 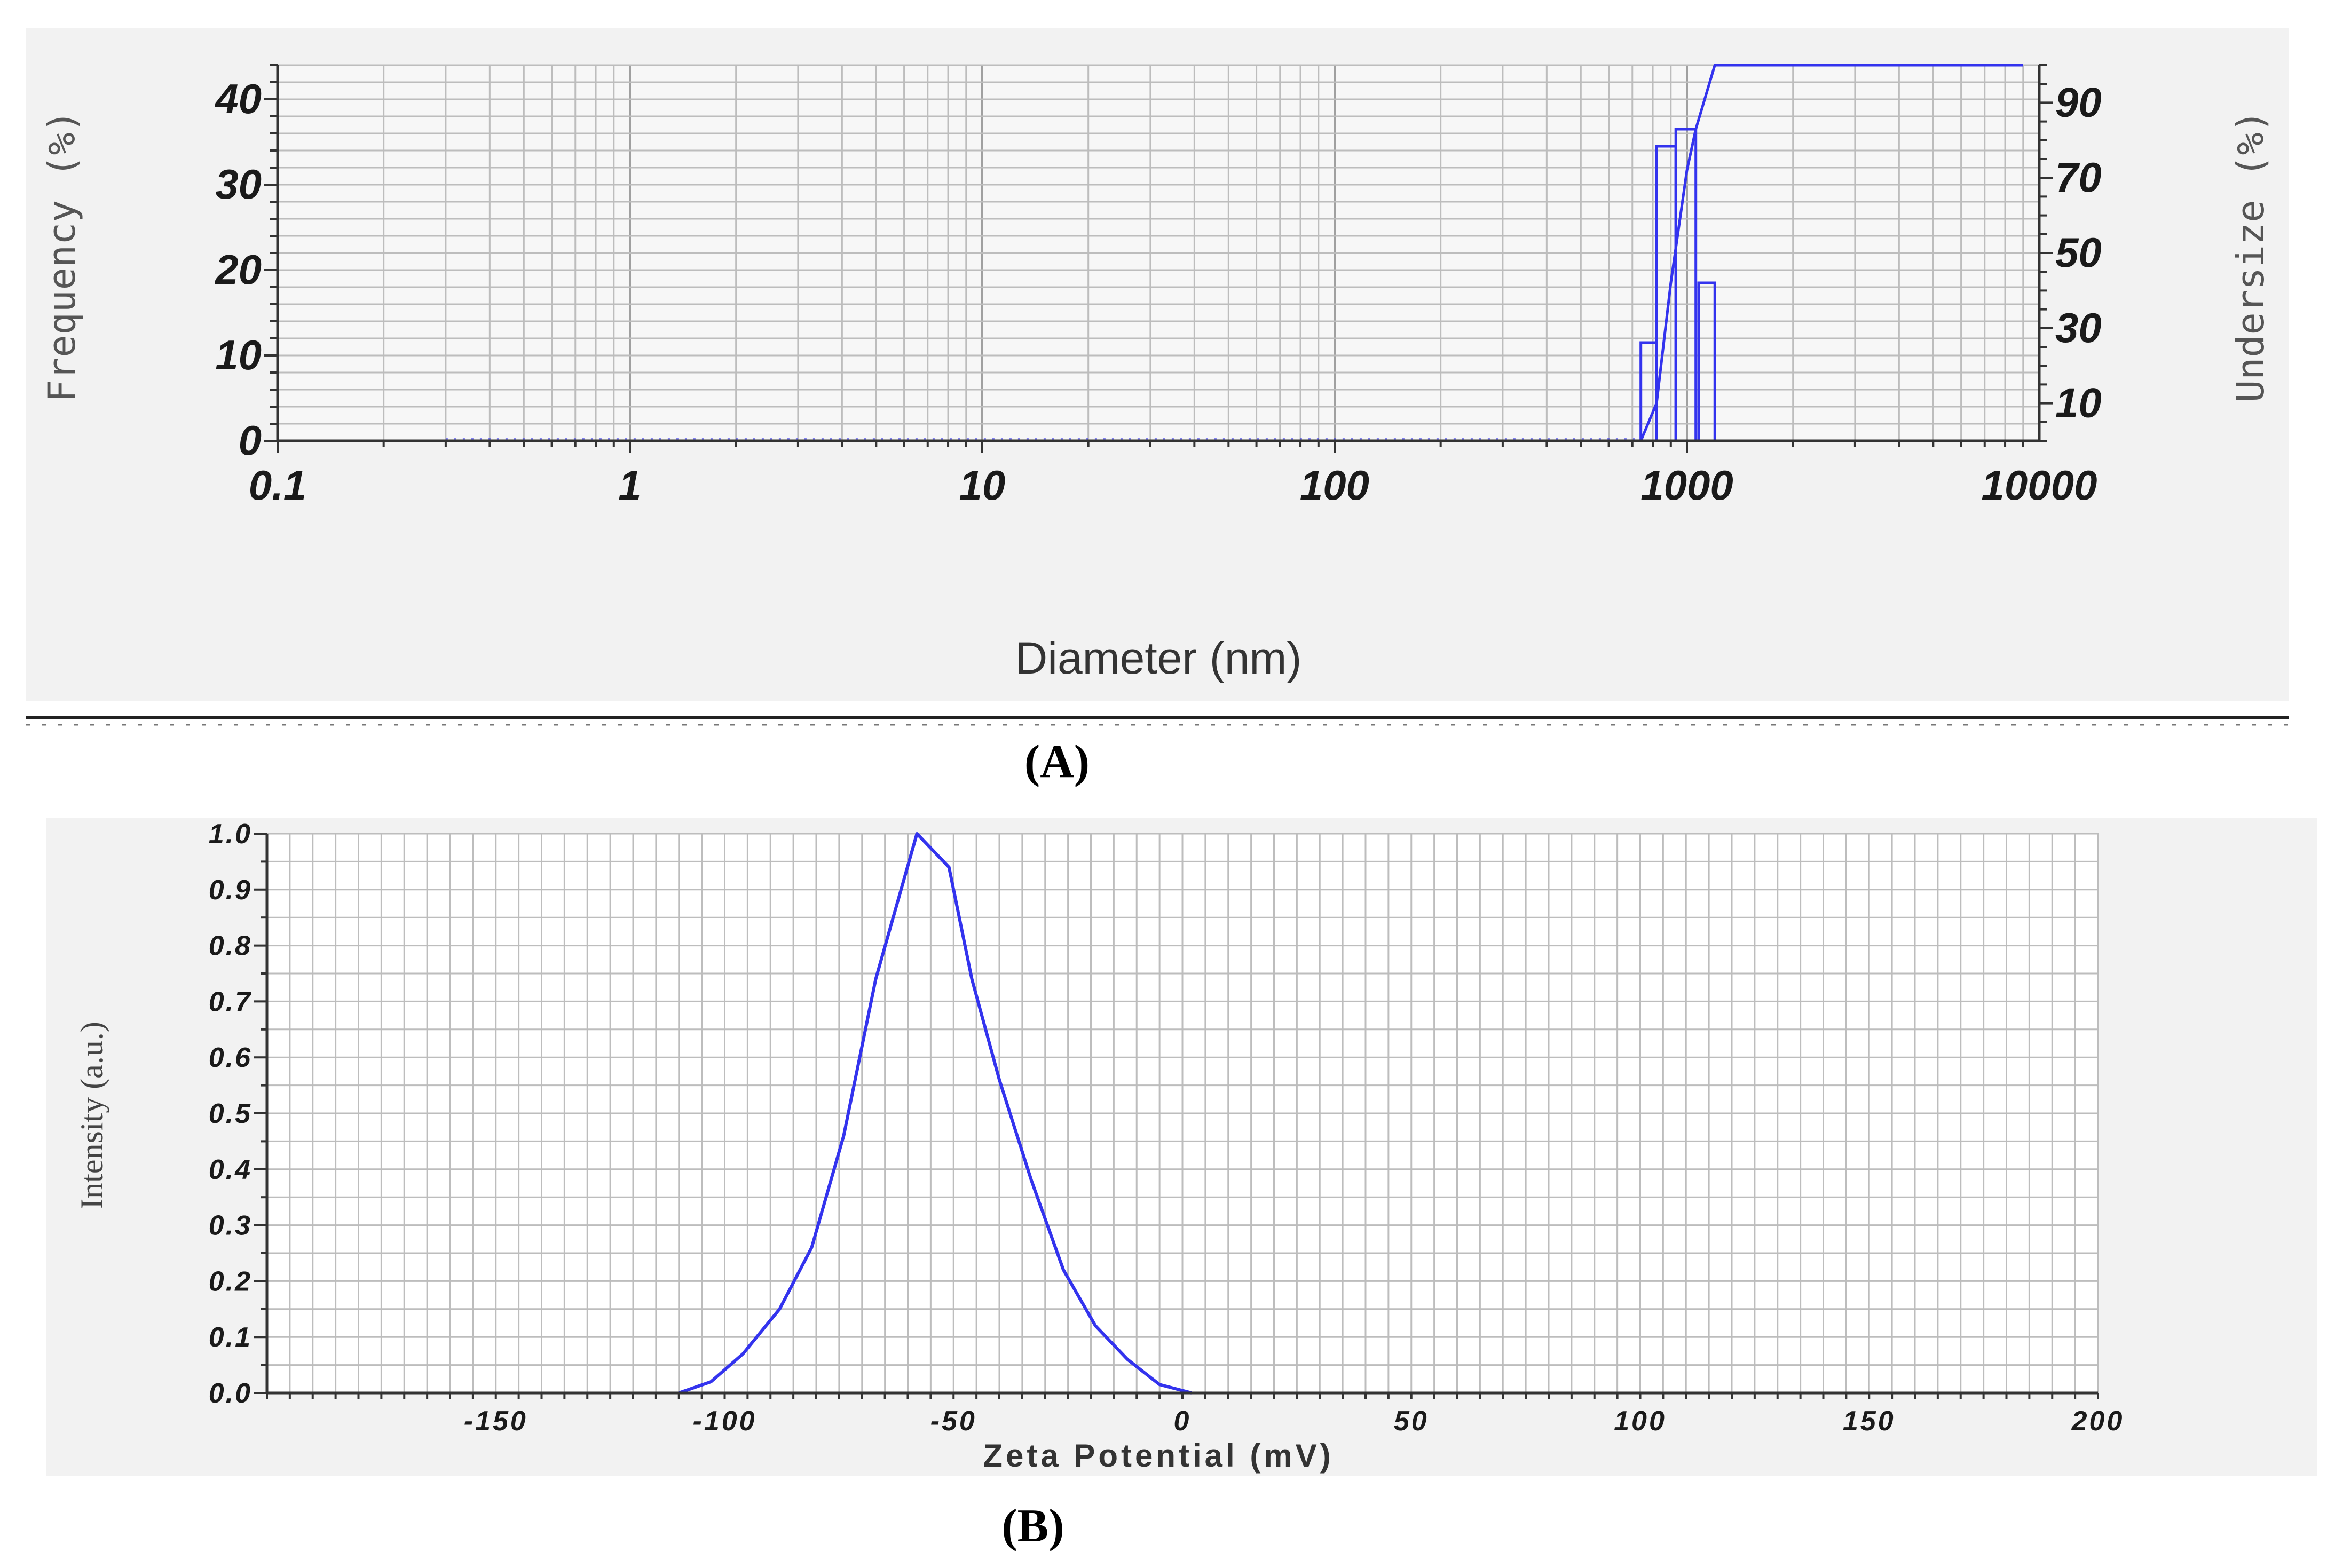 I want to click on panel-b-marks, so click(x=935, y=1113).